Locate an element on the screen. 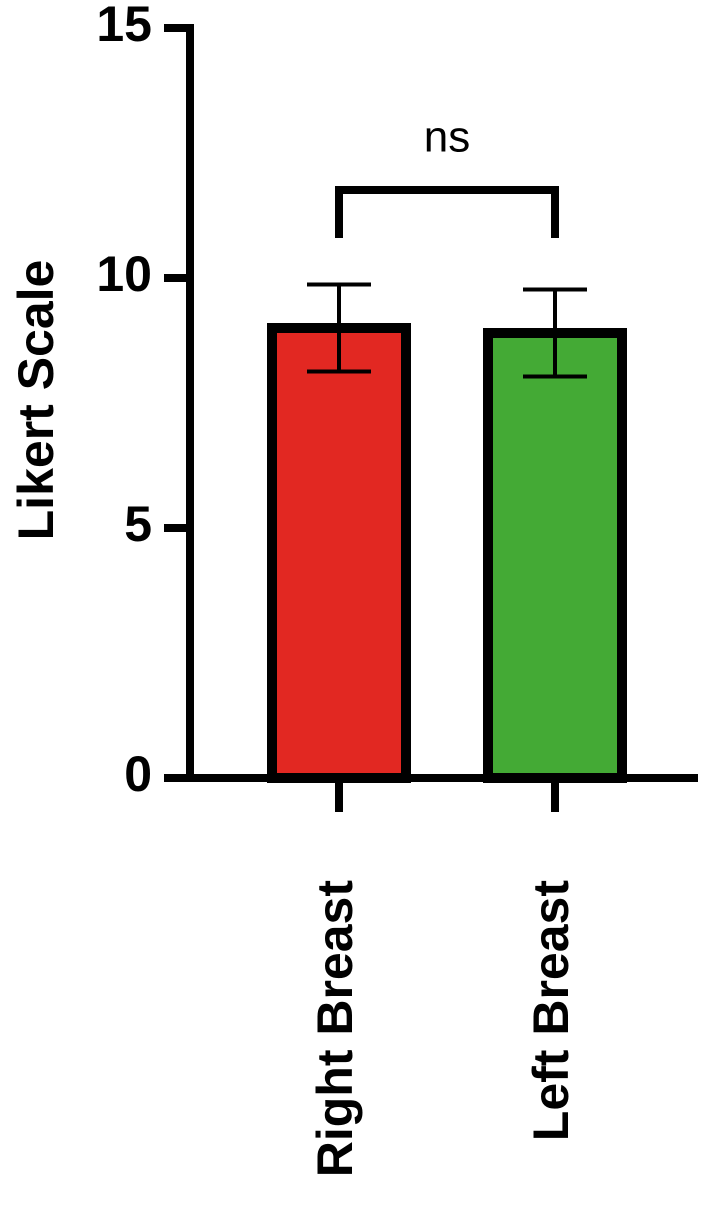 The image size is (708, 1218). x-tick-label: Right Breast is located at coordinates (335, 1029).